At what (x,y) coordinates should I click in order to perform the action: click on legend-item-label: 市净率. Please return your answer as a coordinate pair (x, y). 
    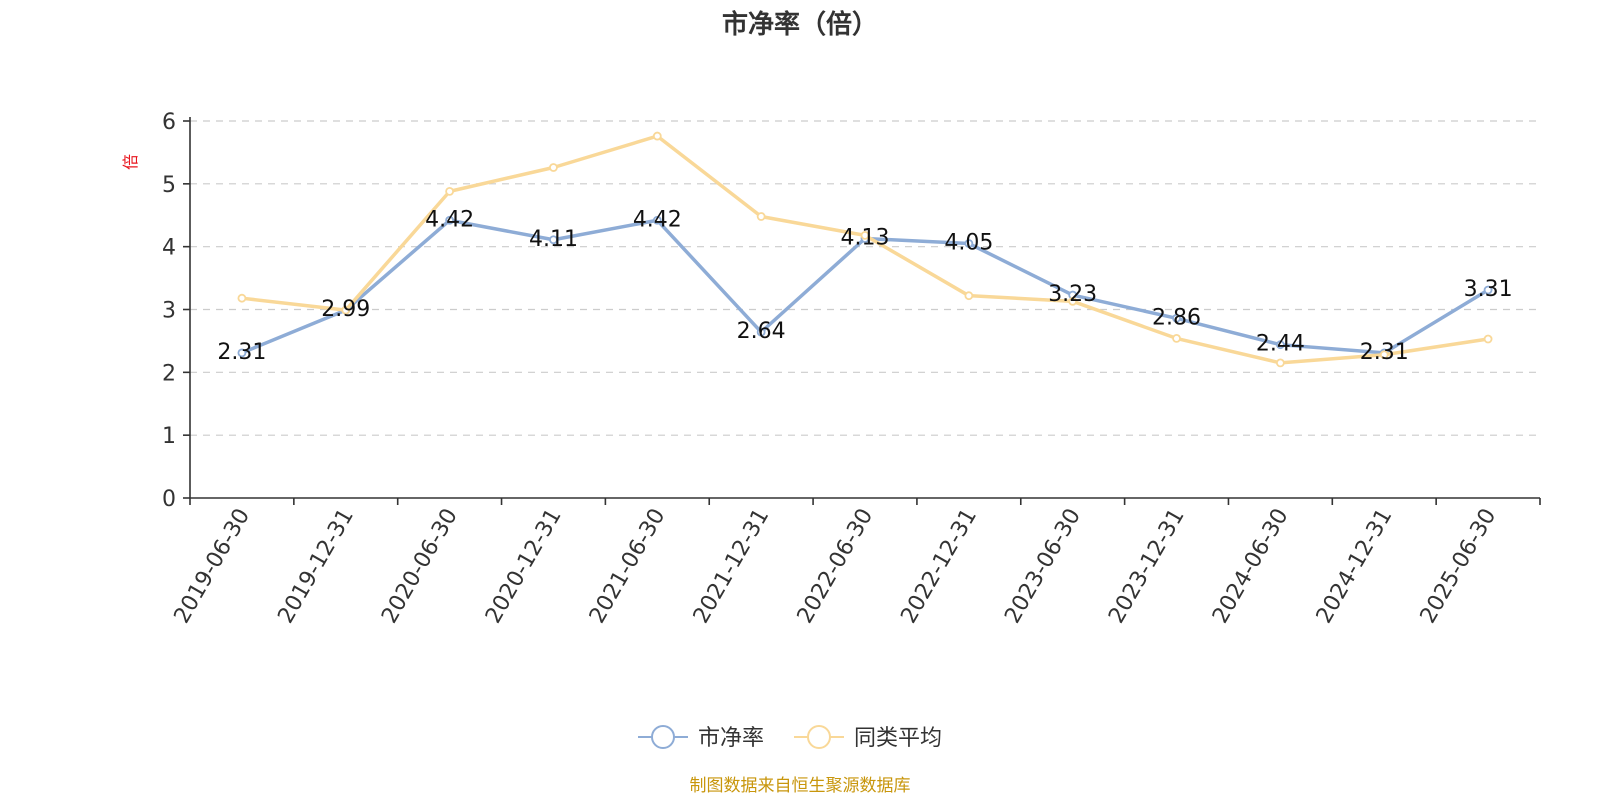
    Looking at the image, I should click on (731, 738).